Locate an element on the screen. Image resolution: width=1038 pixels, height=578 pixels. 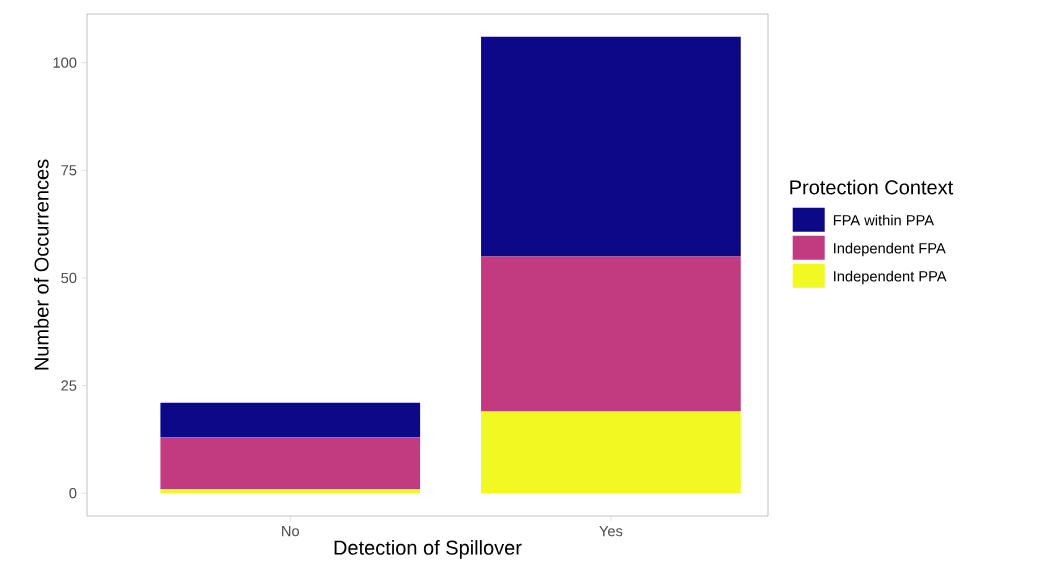
y-tick-label: 100 is located at coordinates (65, 62).